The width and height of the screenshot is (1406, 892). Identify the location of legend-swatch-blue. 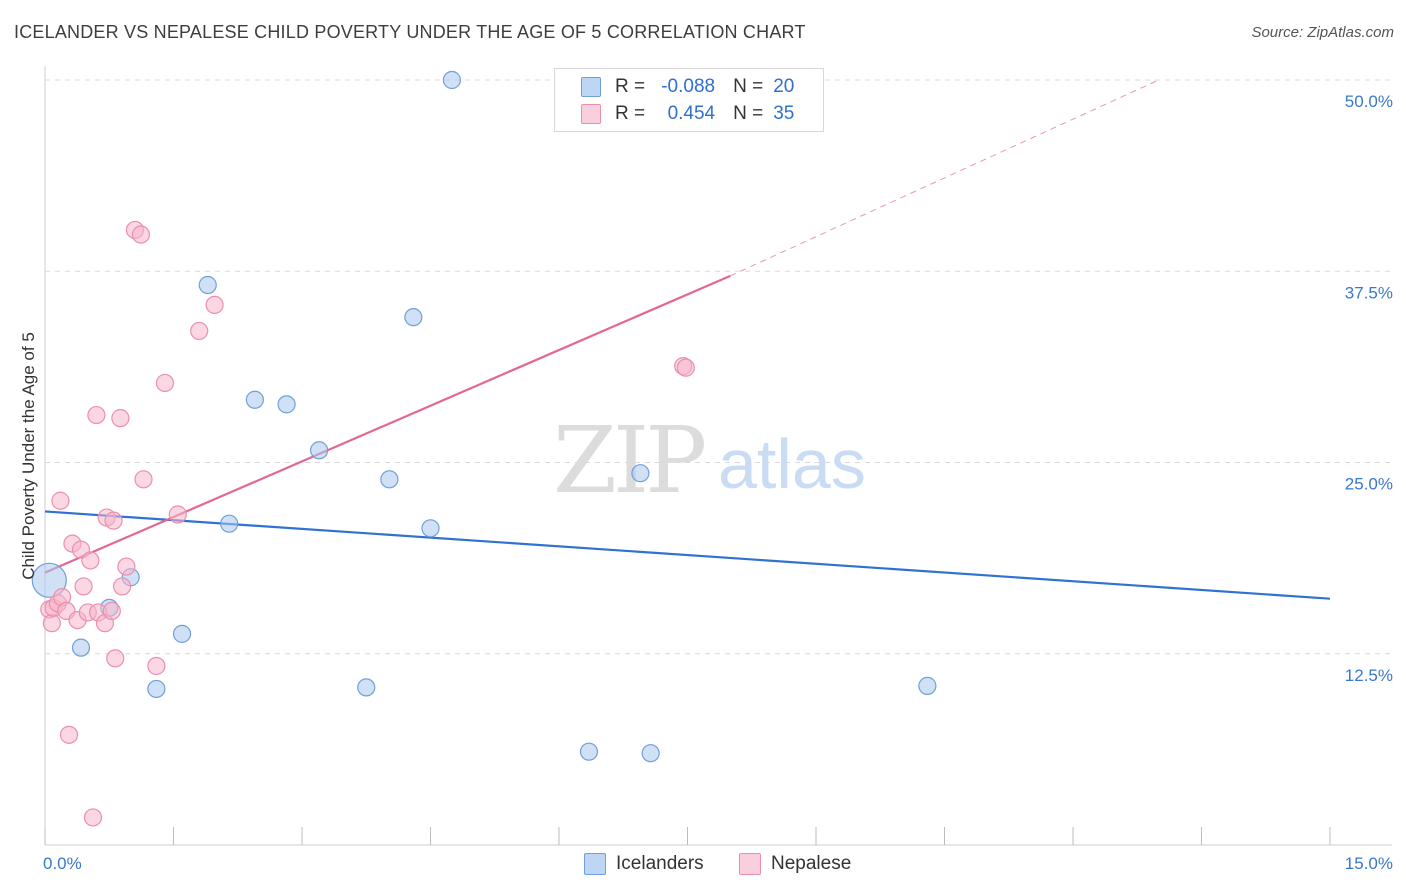
(591, 87).